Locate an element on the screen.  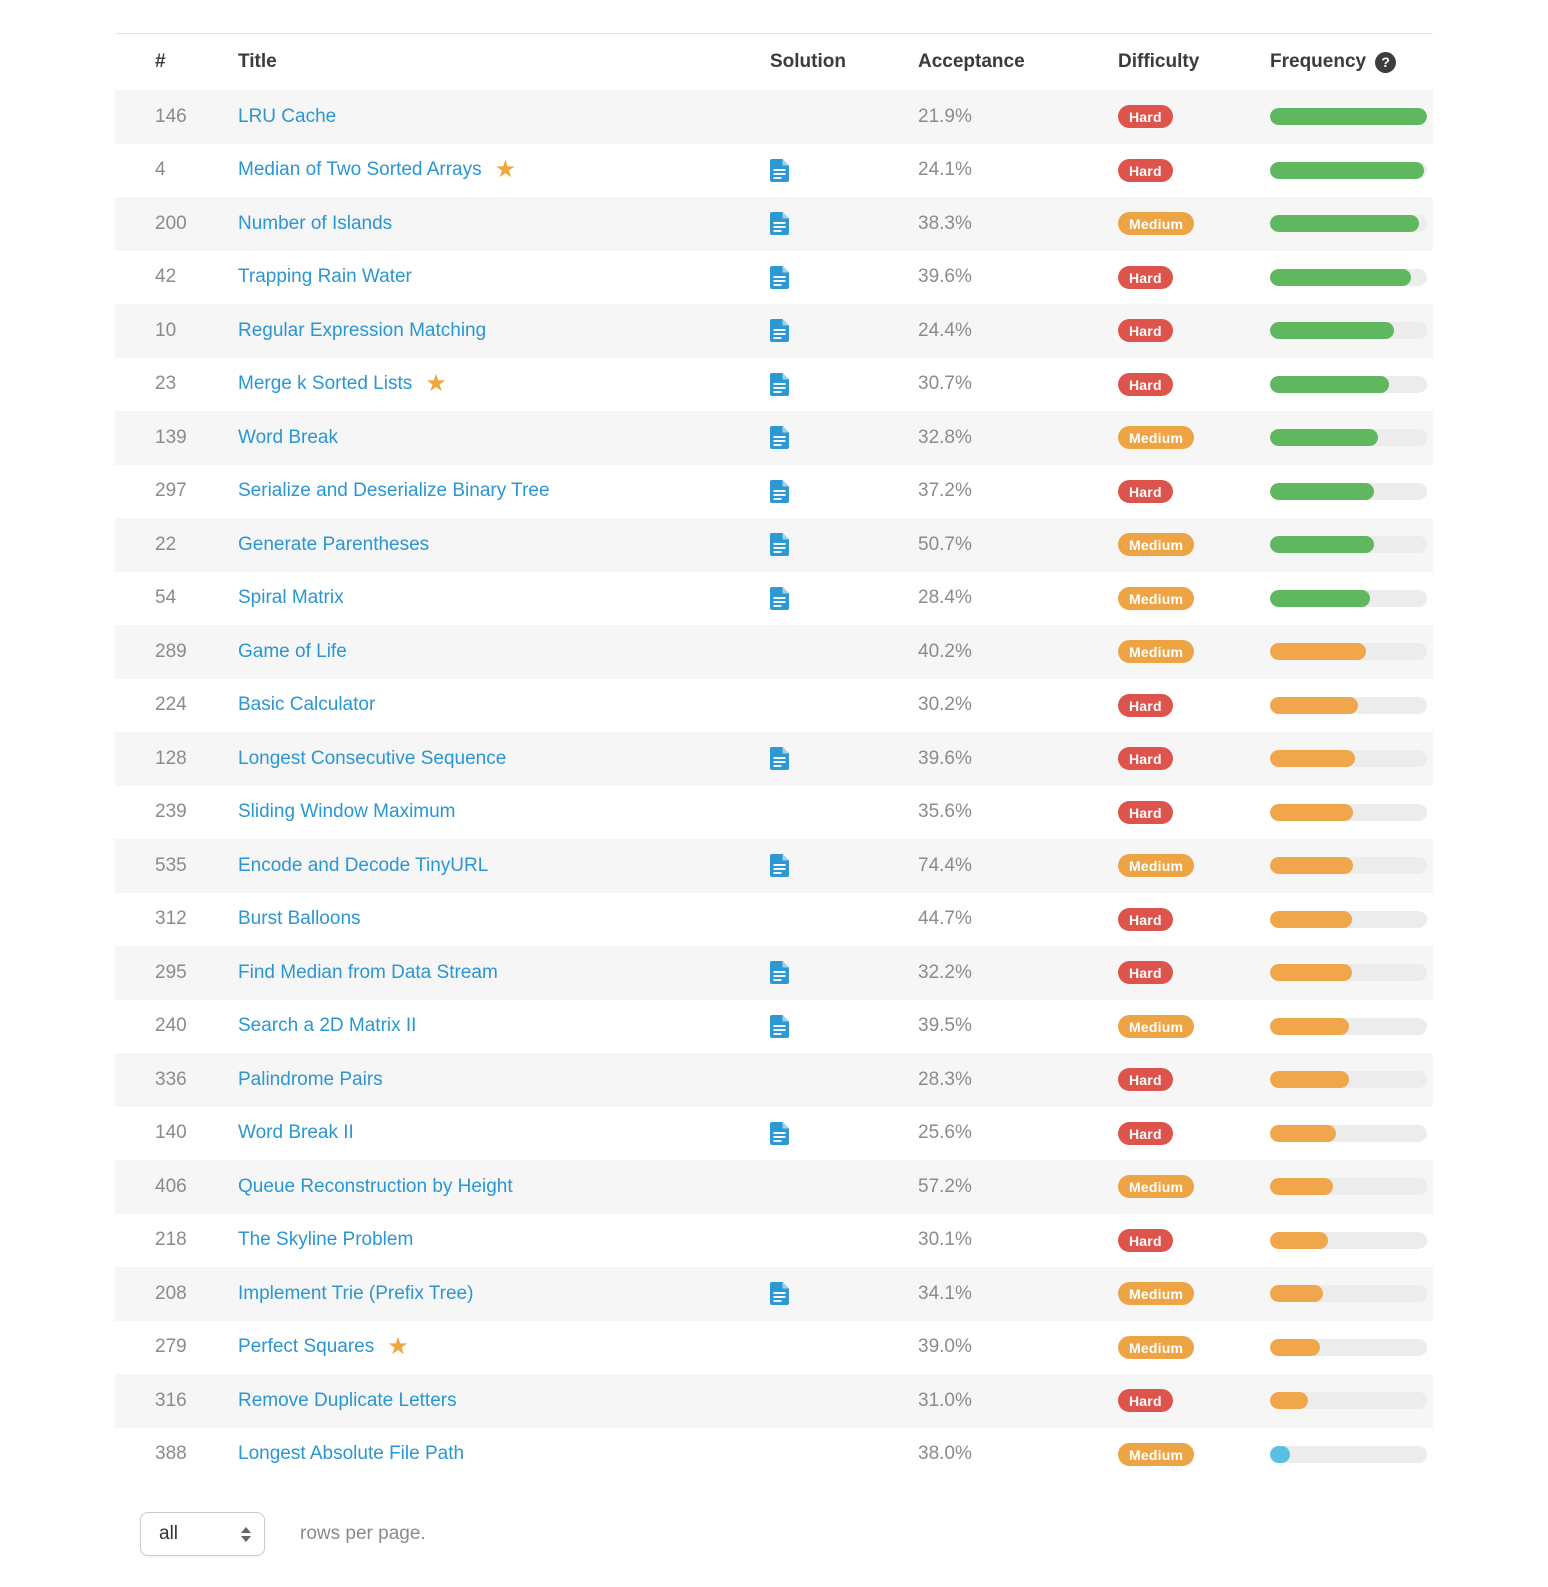
rows-per-page-select: all is located at coordinates (202, 1534).